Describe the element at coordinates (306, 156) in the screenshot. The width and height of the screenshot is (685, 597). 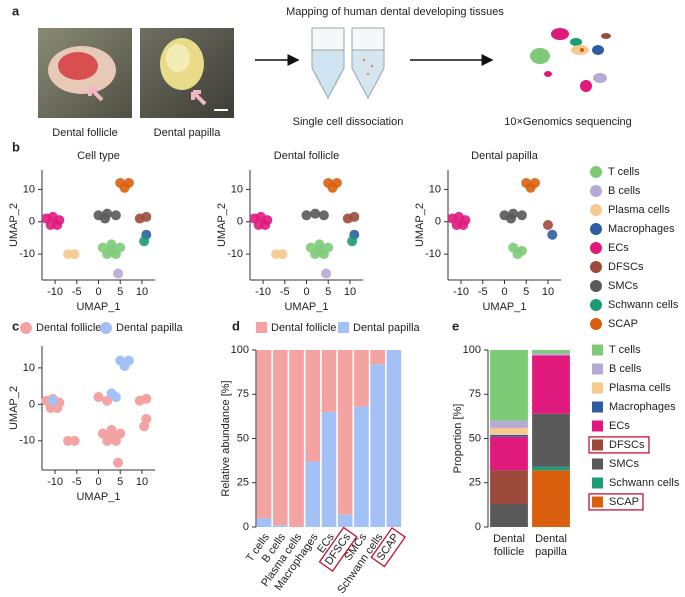
I see `panel-title: Dental follicle` at that location.